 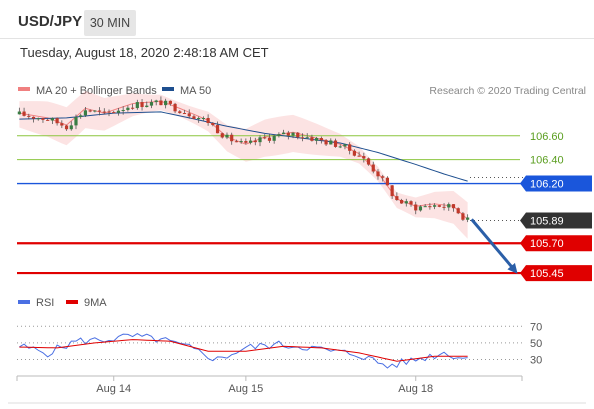 What do you see at coordinates (547, 185) in the screenshot?
I see `pivot-label: 106.20` at bounding box center [547, 185].